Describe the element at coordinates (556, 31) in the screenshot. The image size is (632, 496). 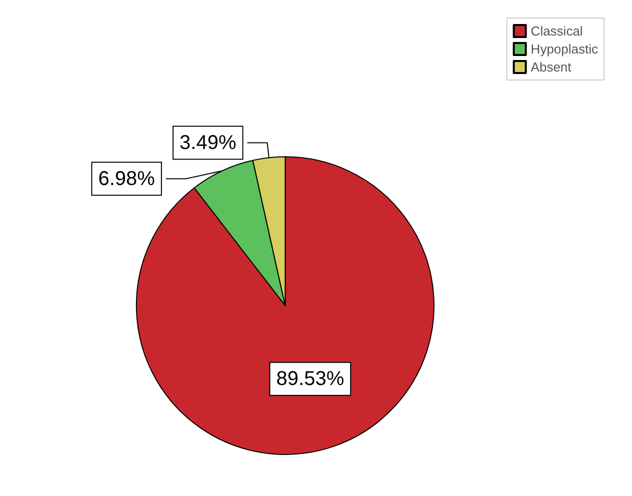
I see `legend-label: Classical` at that location.